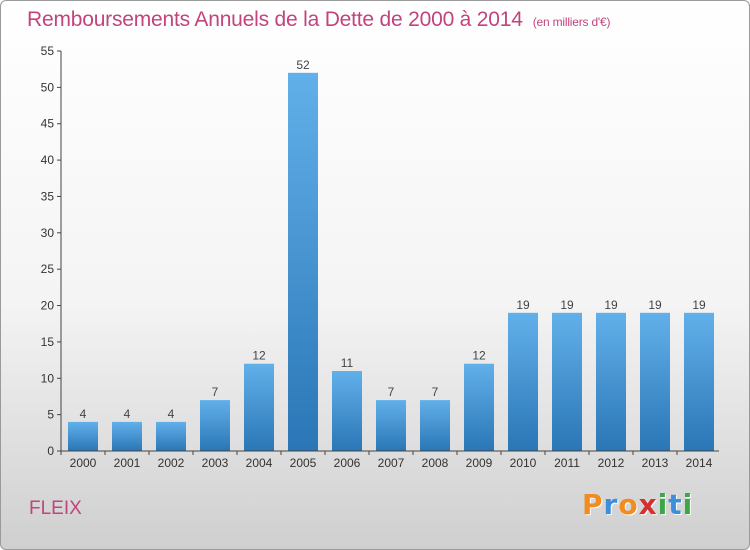  I want to click on y-tick-label: 0, so click(50, 451).